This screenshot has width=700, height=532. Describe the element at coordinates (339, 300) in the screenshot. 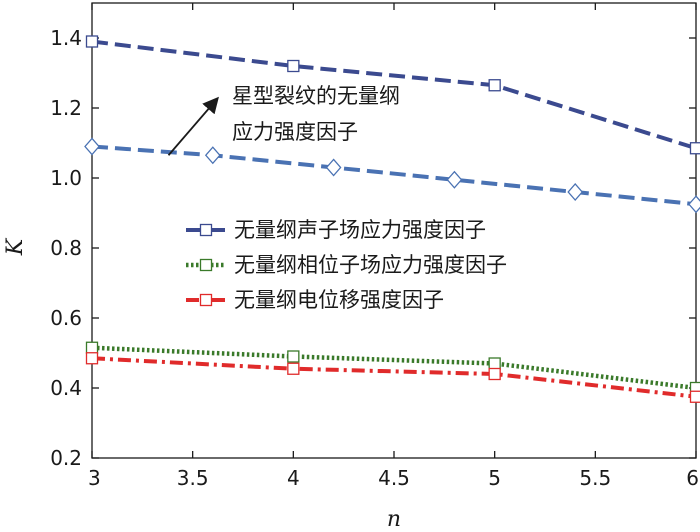

I see `legend-label: 无量纲电位移强度因子` at that location.